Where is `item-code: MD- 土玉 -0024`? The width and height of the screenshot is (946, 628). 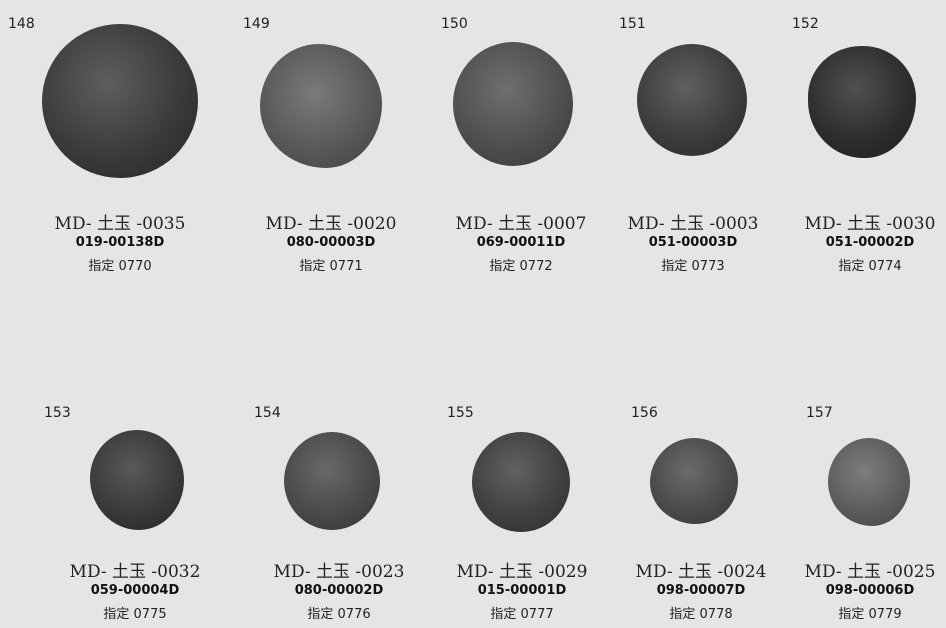
item-code: MD- 土玉 -0024 is located at coordinates (701, 572).